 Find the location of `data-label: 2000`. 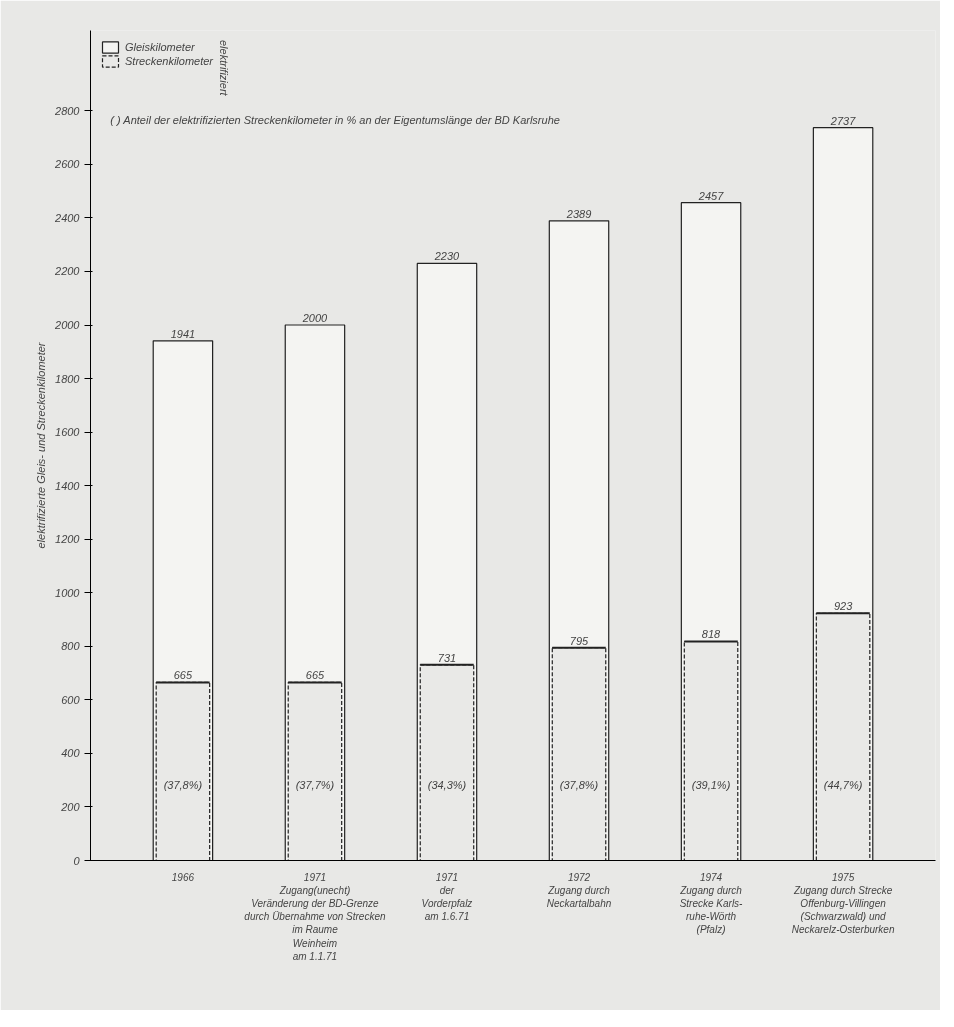

data-label: 2000 is located at coordinates (315, 318).